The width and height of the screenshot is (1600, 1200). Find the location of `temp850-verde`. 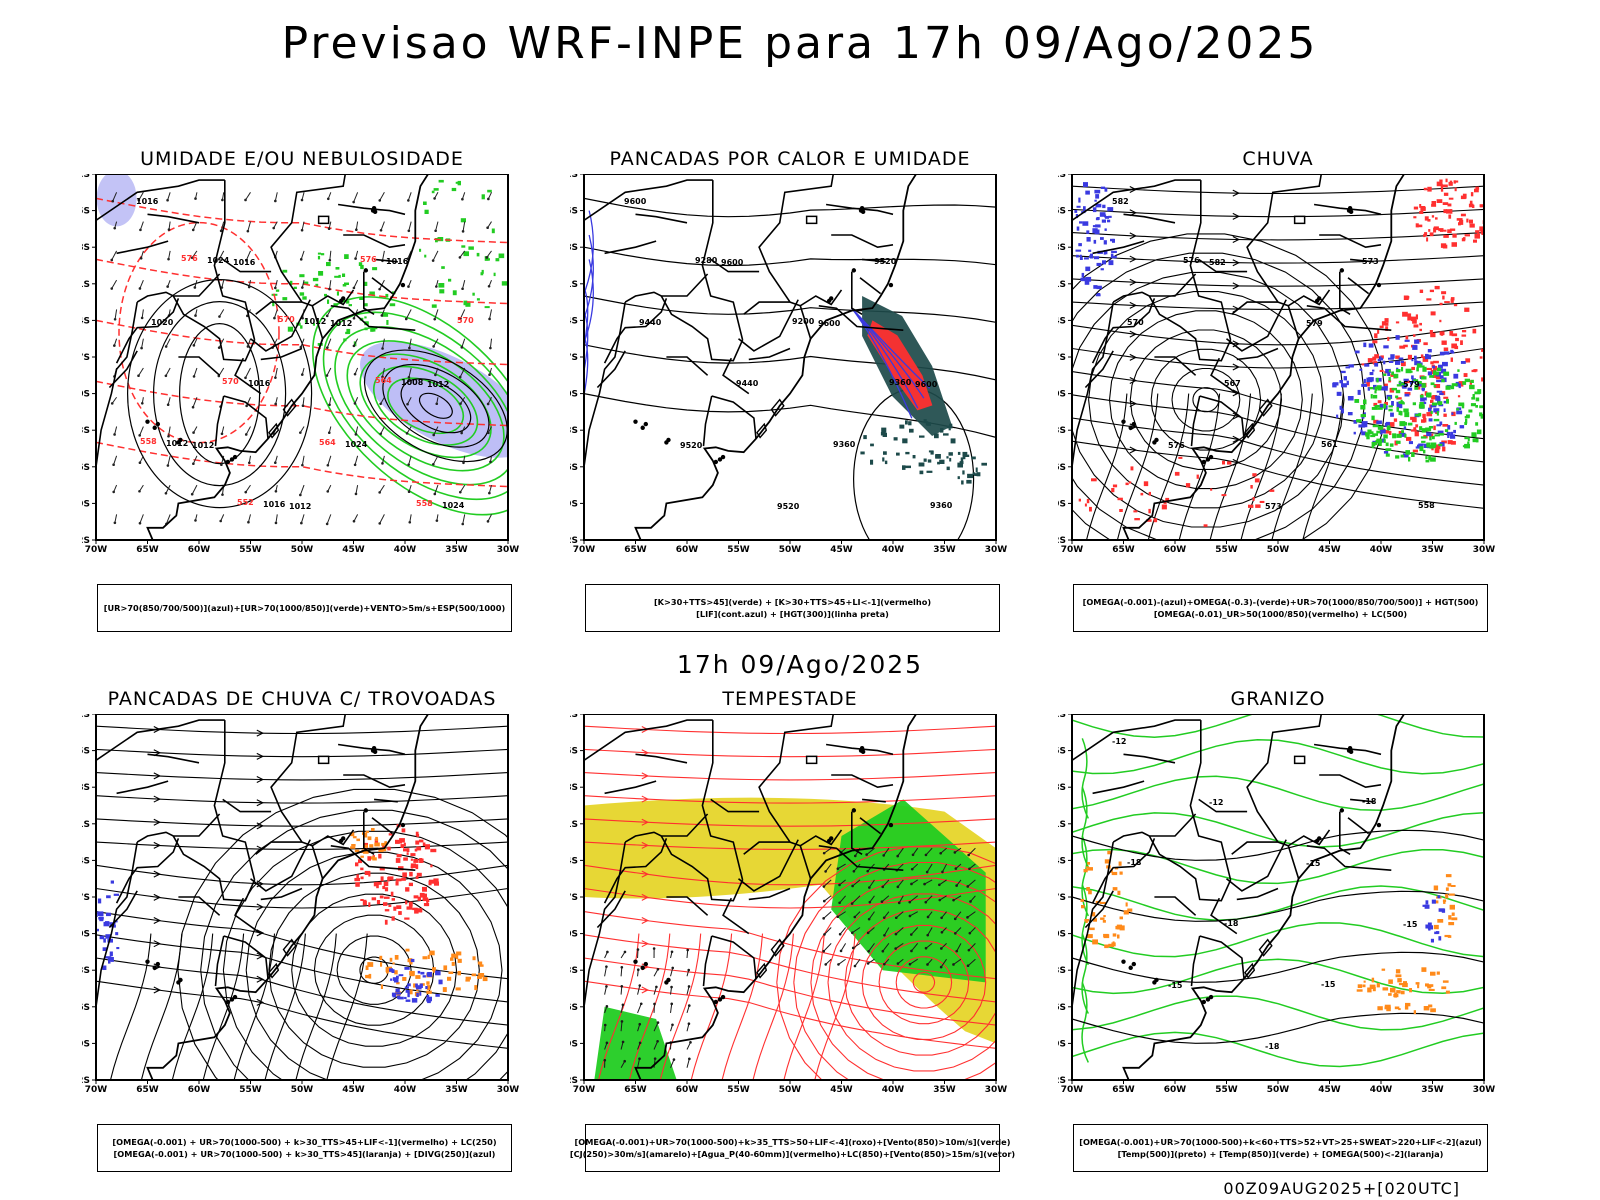

temp850-verde is located at coordinates (1085, 973).